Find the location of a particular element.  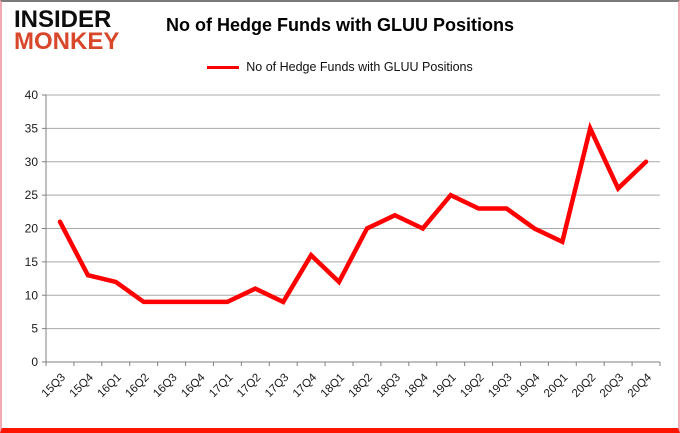

x-axis-label: 16Q1 is located at coordinates (110, 386).